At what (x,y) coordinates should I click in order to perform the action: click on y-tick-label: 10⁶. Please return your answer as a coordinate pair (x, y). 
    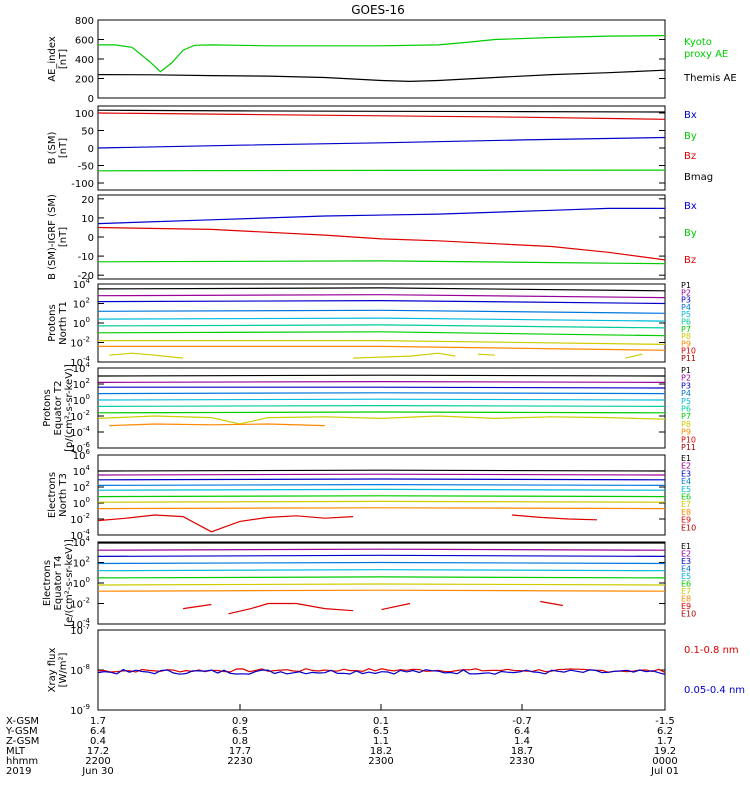
    Looking at the image, I should click on (82, 455).